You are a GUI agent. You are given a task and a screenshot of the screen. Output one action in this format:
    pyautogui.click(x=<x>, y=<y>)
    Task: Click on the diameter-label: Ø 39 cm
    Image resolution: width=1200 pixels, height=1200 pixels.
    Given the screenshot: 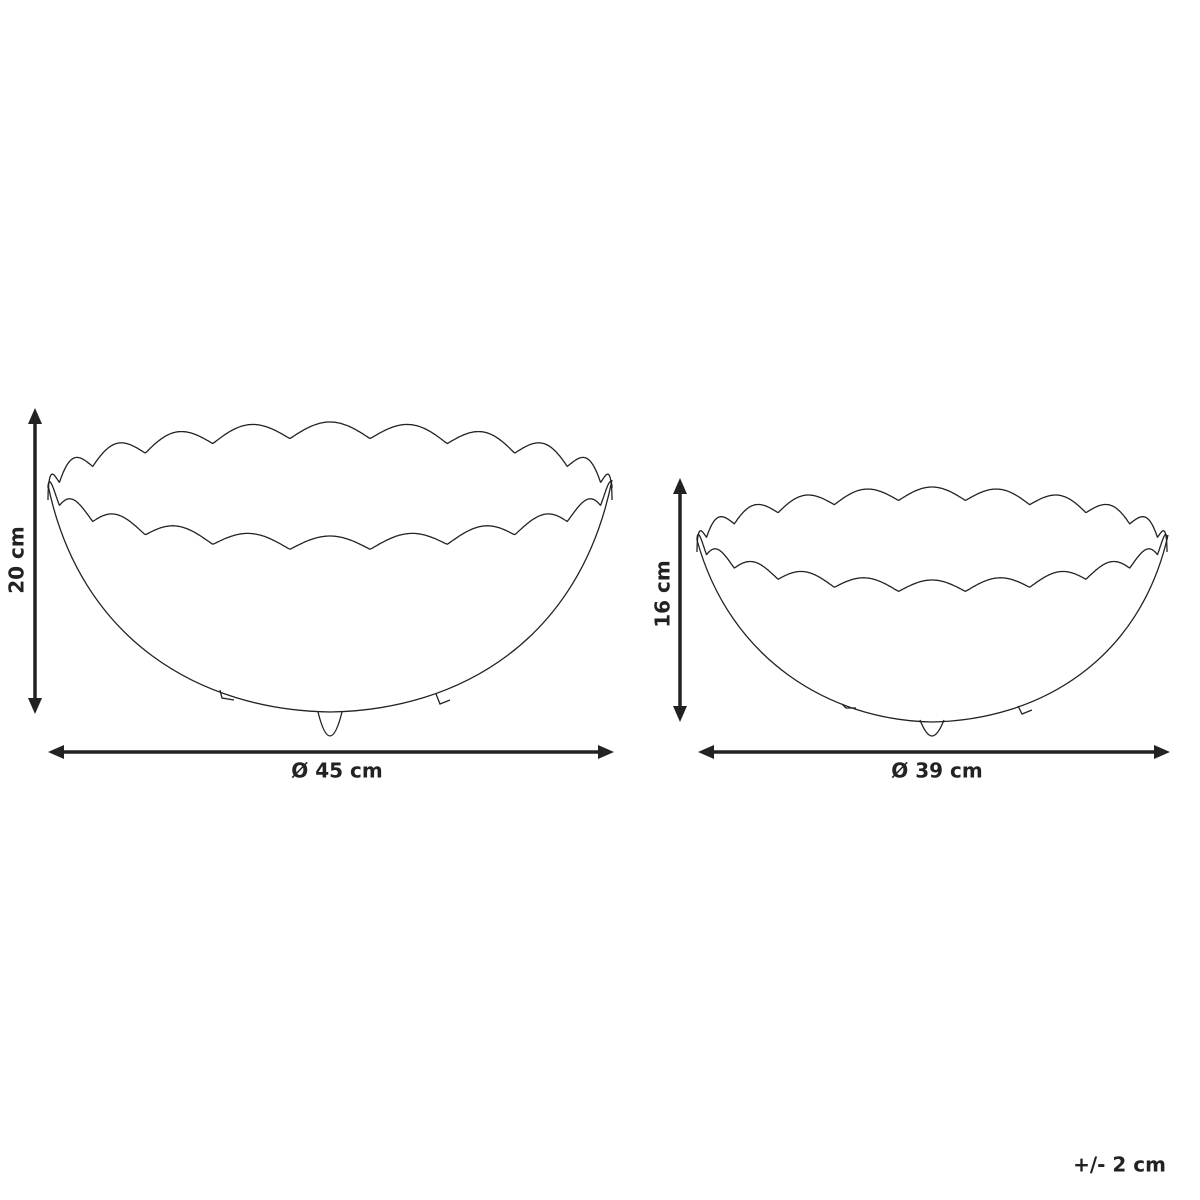 What is the action you would take?
    pyautogui.click(x=936, y=771)
    